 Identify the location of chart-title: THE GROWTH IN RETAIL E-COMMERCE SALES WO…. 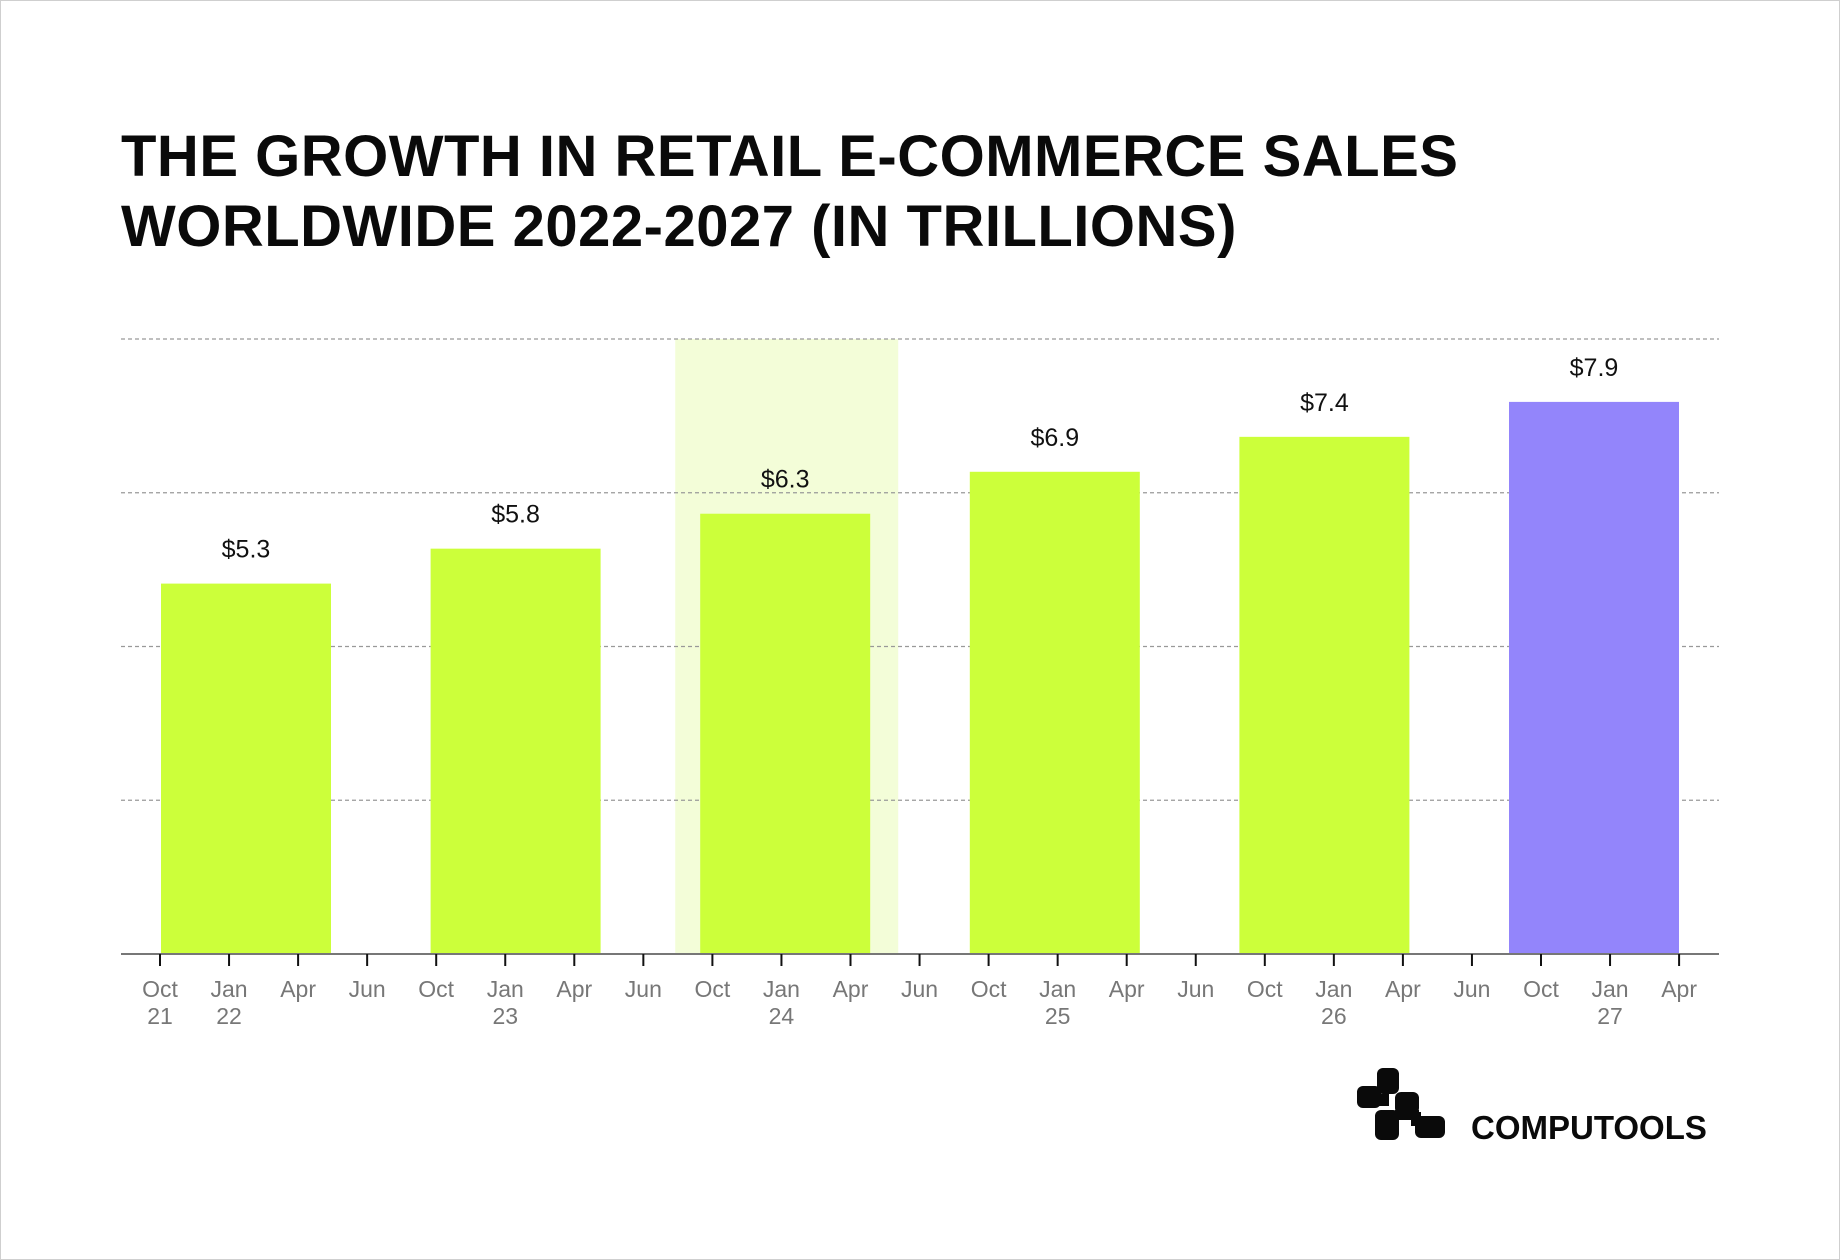
(789, 192).